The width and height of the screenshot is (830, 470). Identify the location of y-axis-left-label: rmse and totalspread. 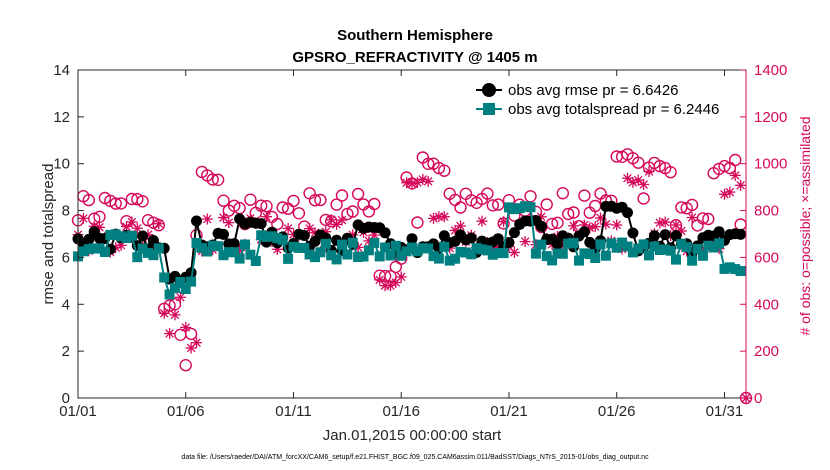
(48, 234).